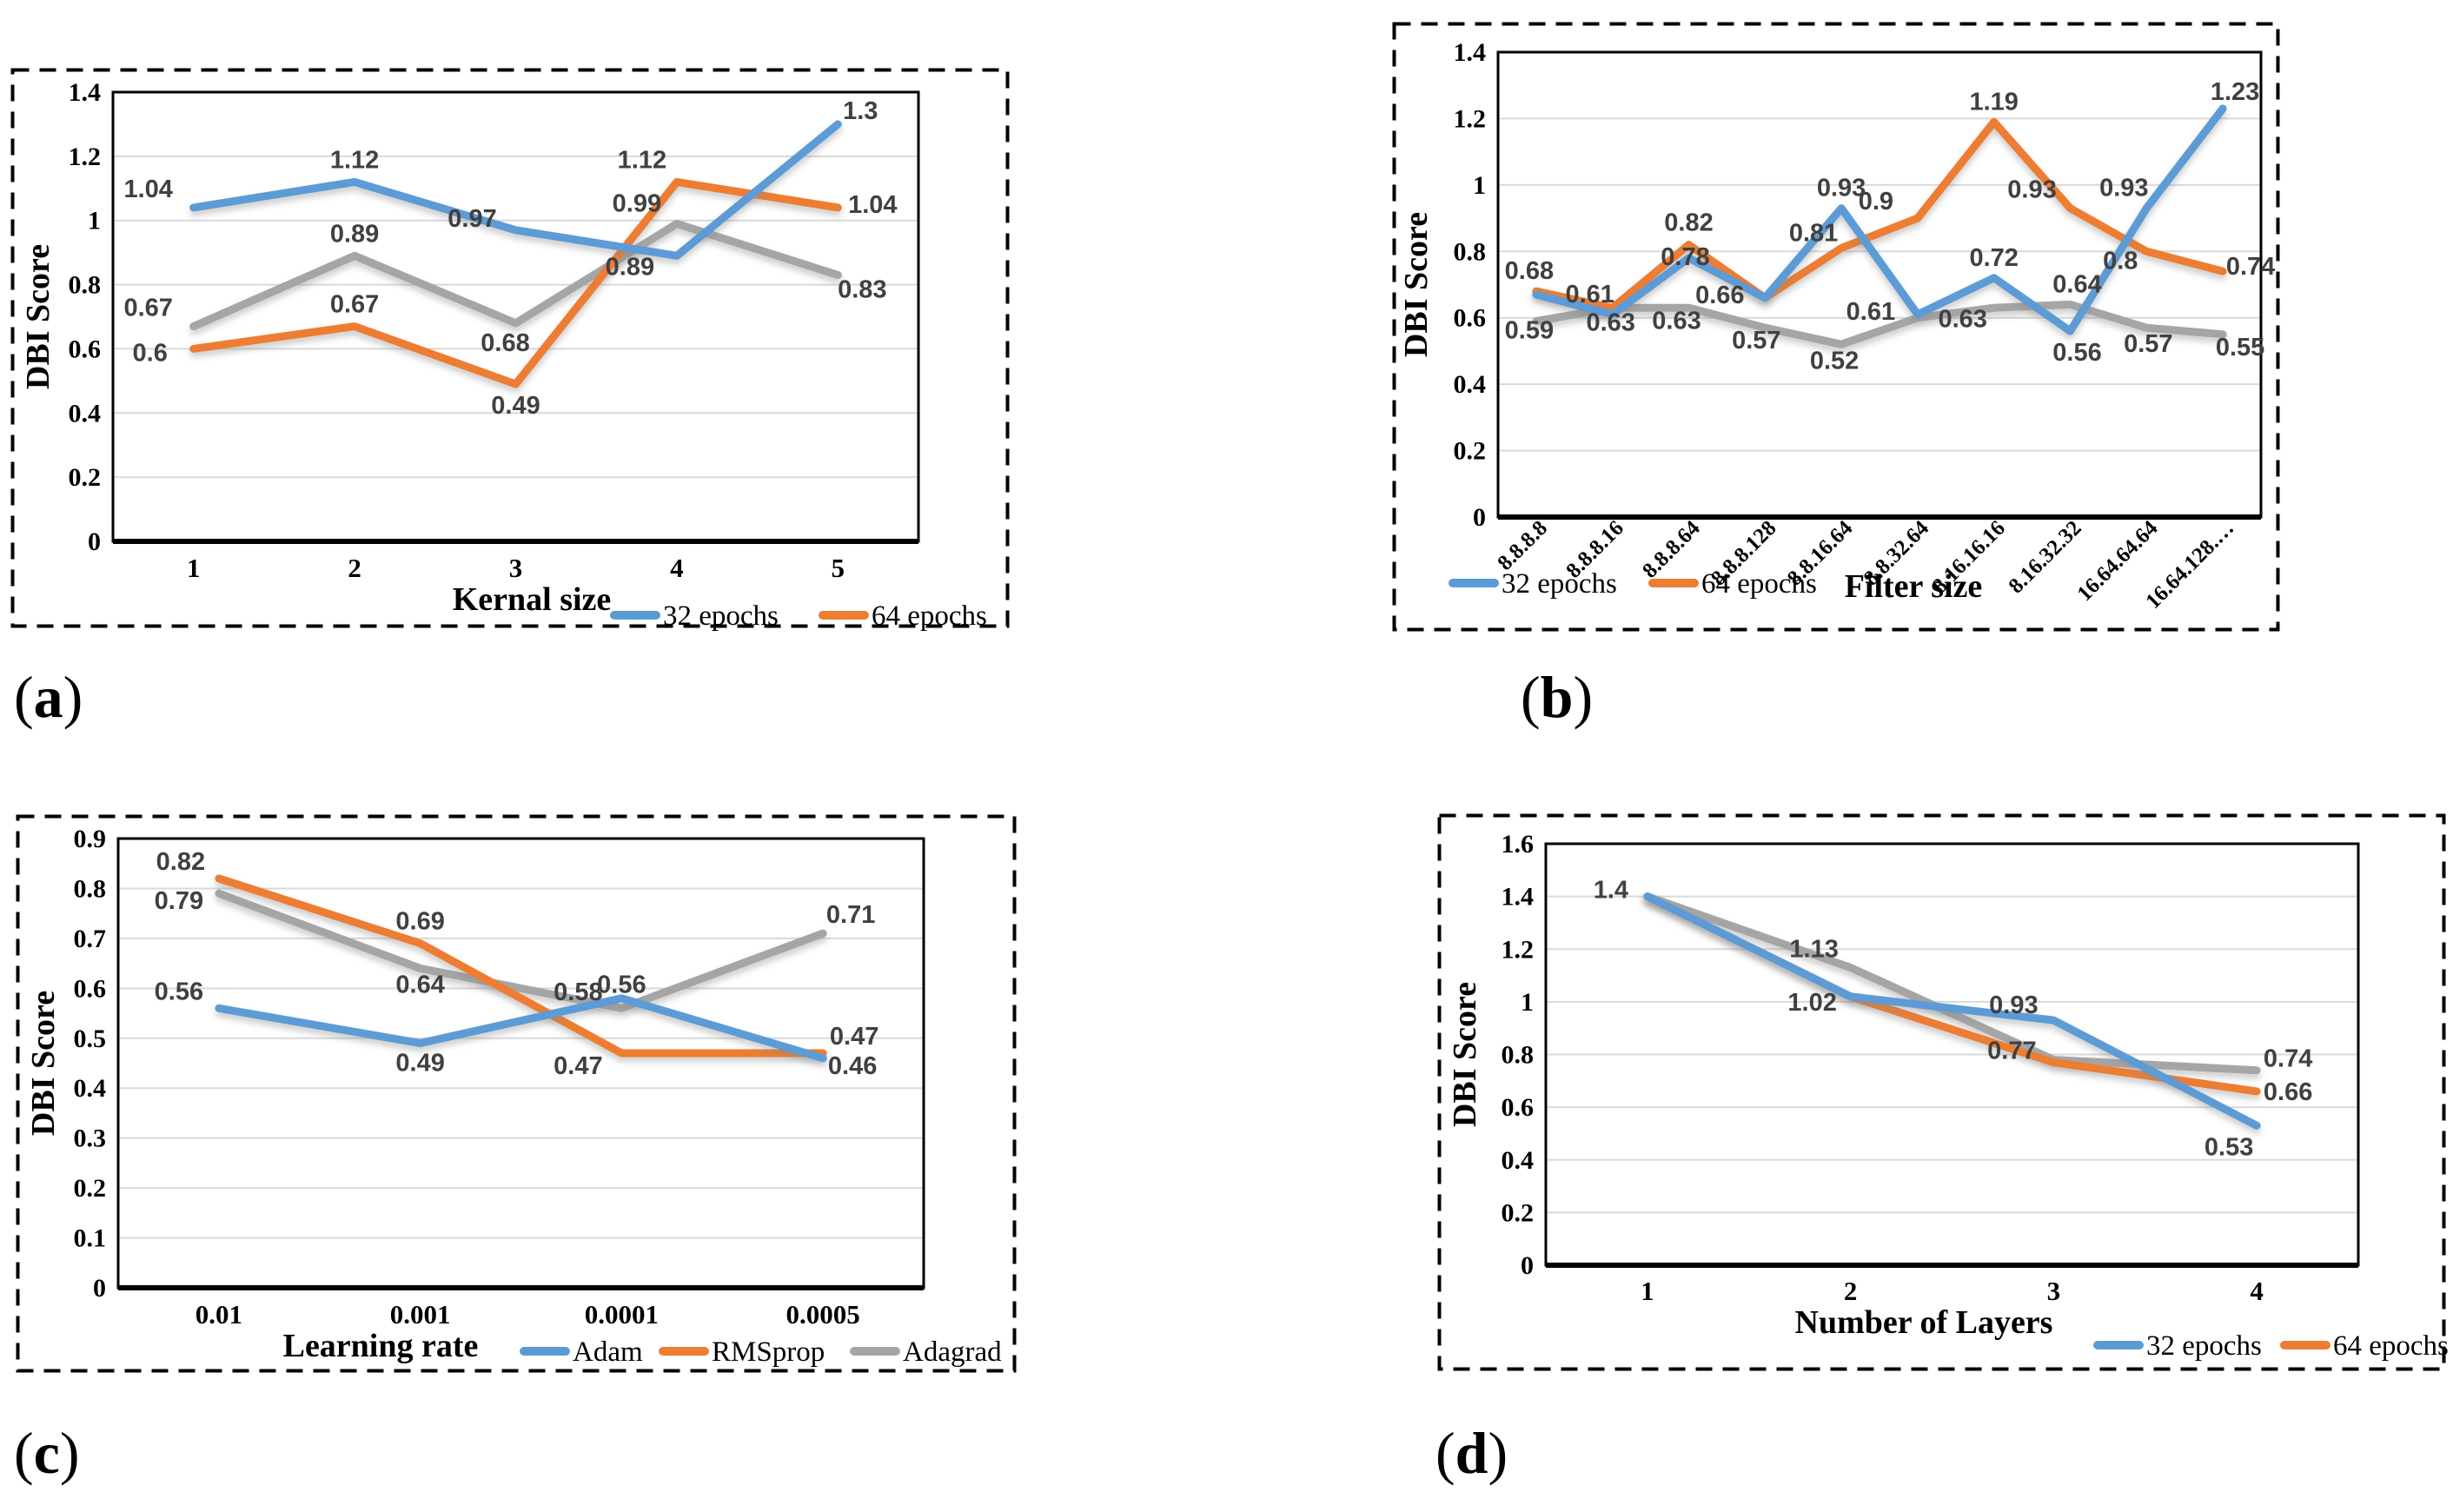 This screenshot has width=2453, height=1512. I want to click on x-tick-label: 2, so click(354, 568).